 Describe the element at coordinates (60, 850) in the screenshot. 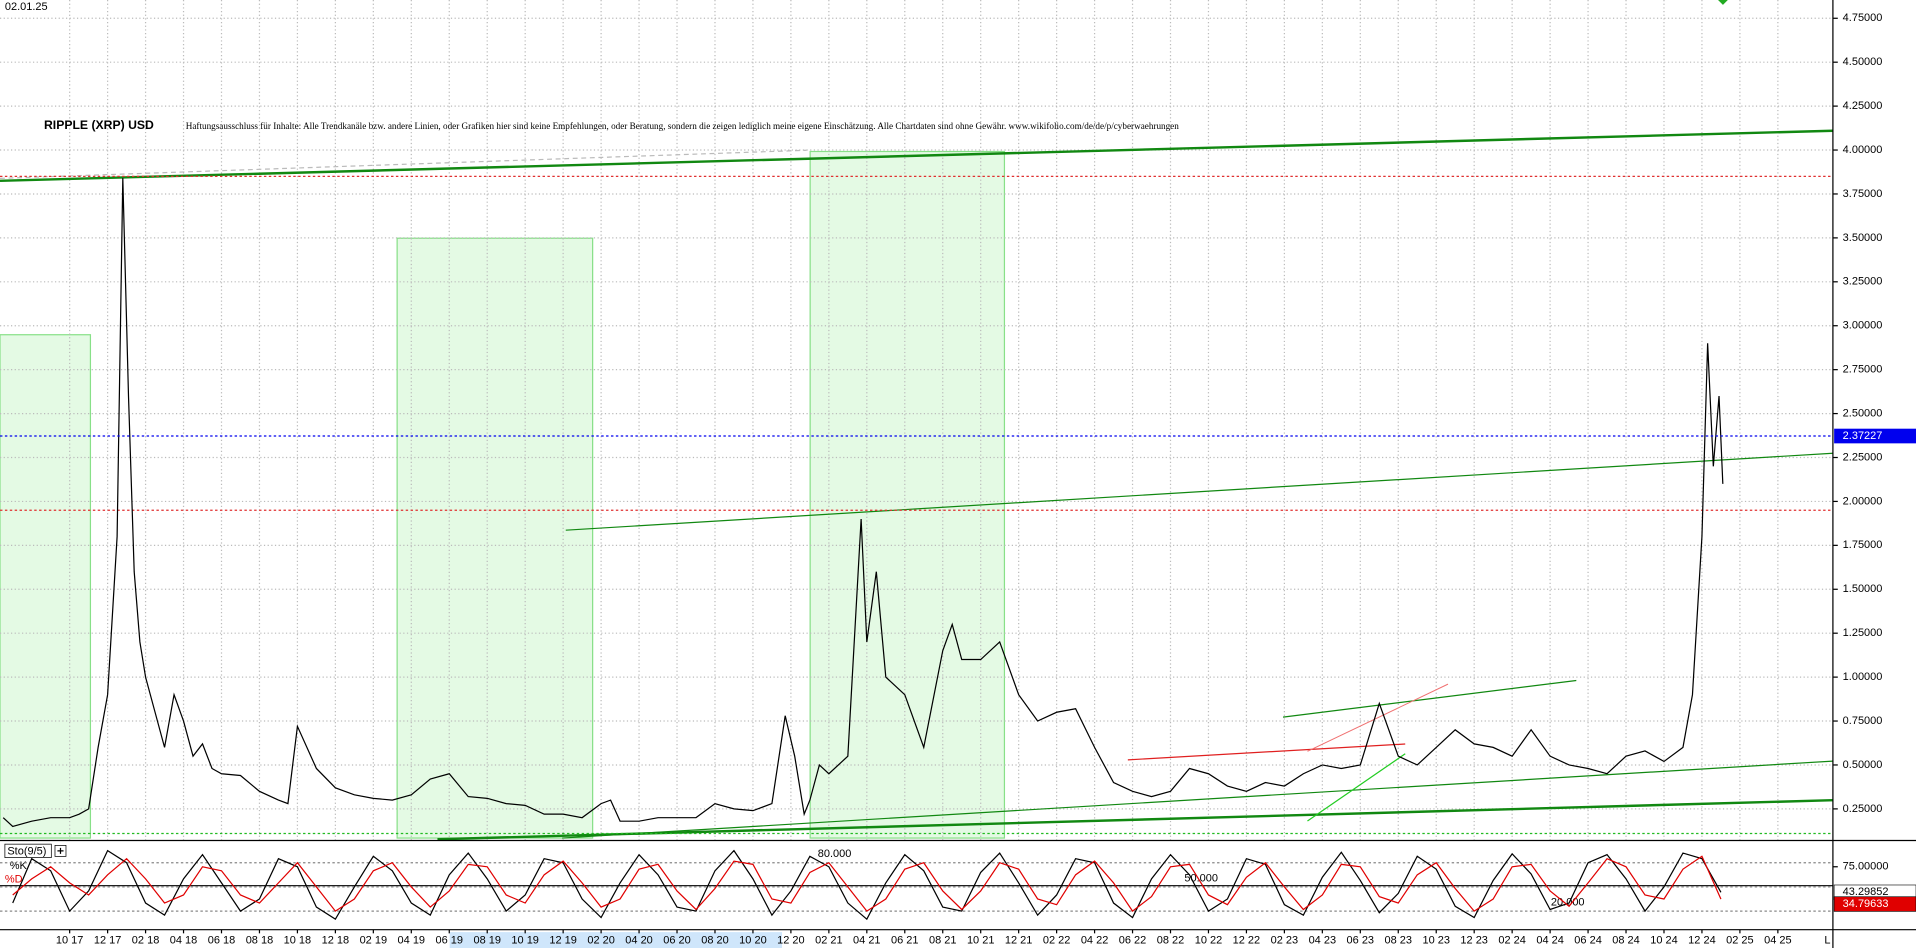

I see `plus-icon` at that location.